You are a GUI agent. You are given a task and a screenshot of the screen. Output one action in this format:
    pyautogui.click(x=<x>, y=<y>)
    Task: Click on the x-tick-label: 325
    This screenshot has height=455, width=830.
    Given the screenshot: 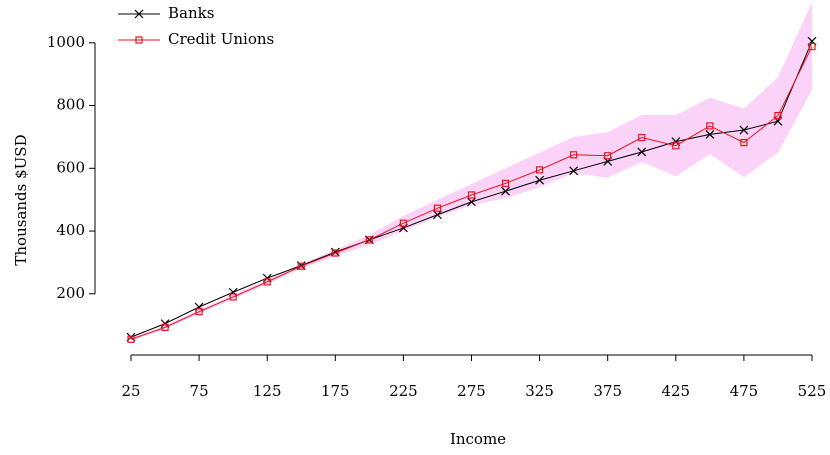 What is the action you would take?
    pyautogui.click(x=539, y=391)
    